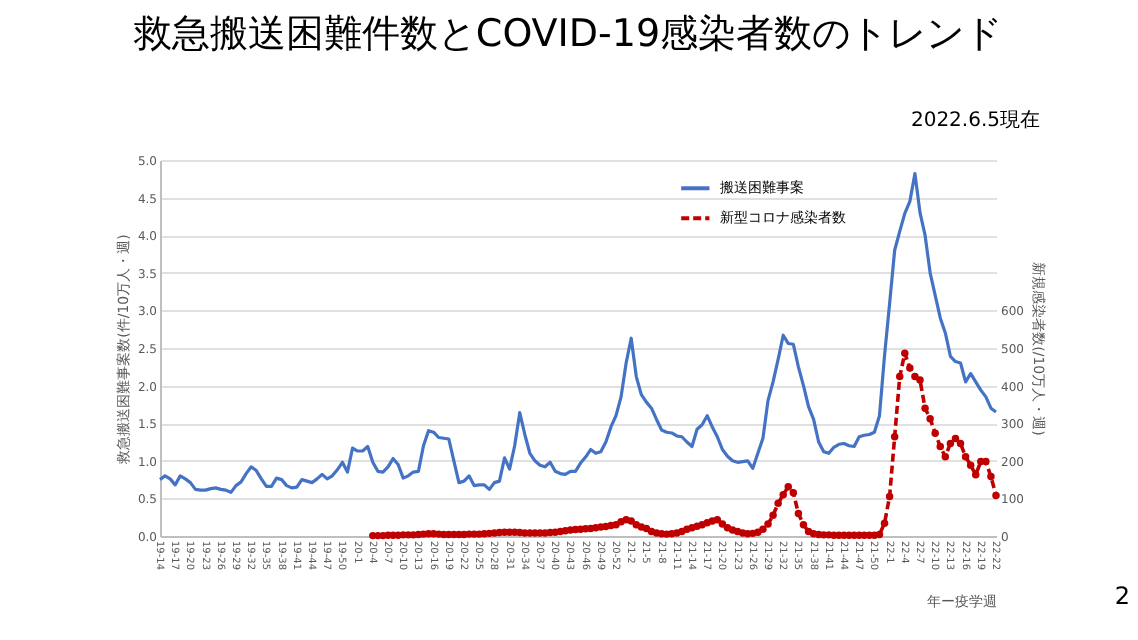 The width and height of the screenshot is (1138, 640). I want to click on text: 2, so click(1122, 596).